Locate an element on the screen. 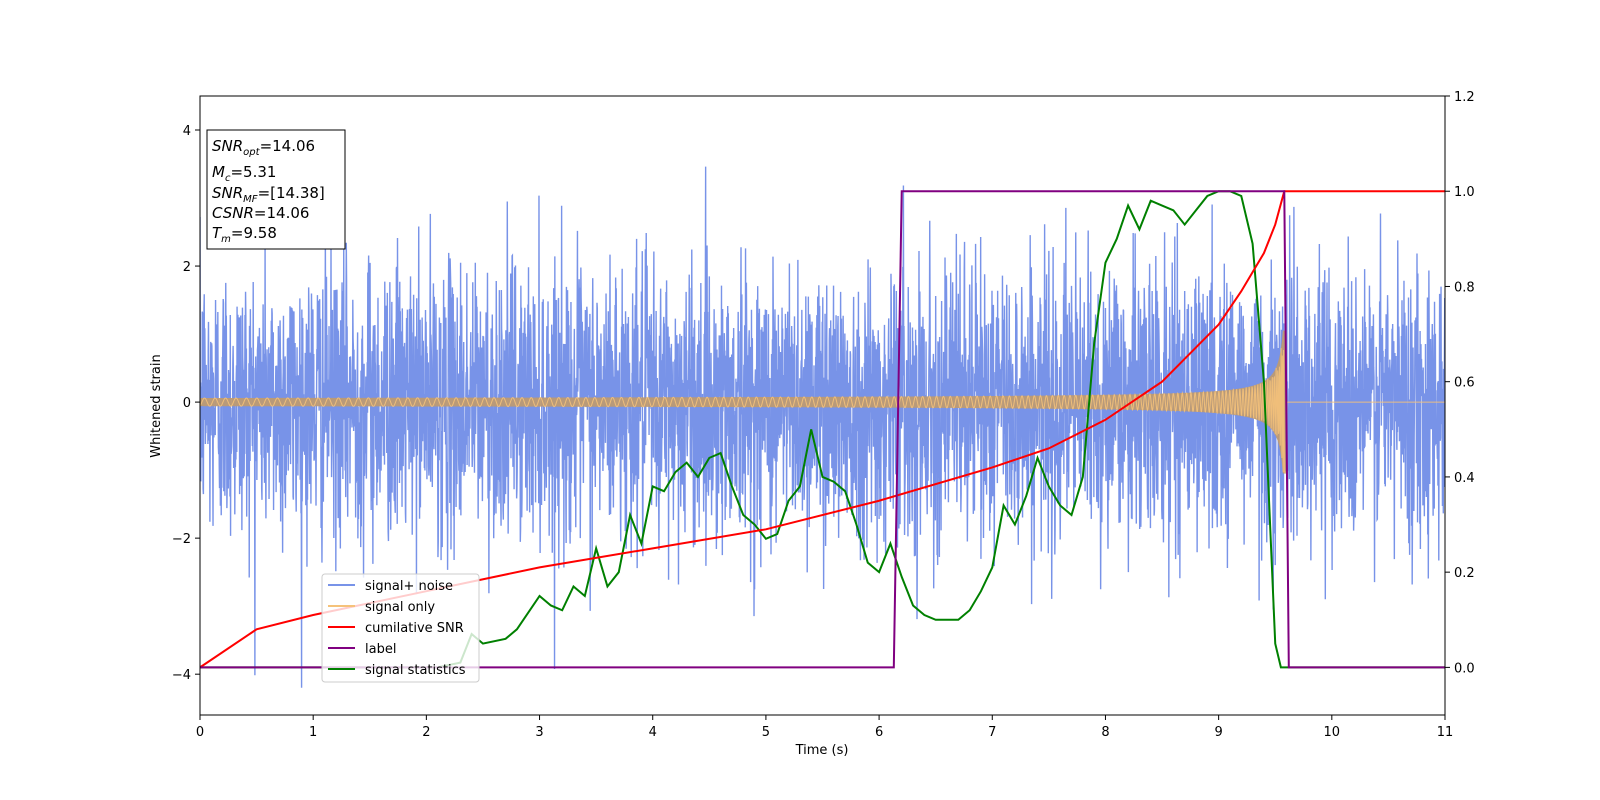 The height and width of the screenshot is (800, 1600). signal-only-series is located at coordinates (822, 402).